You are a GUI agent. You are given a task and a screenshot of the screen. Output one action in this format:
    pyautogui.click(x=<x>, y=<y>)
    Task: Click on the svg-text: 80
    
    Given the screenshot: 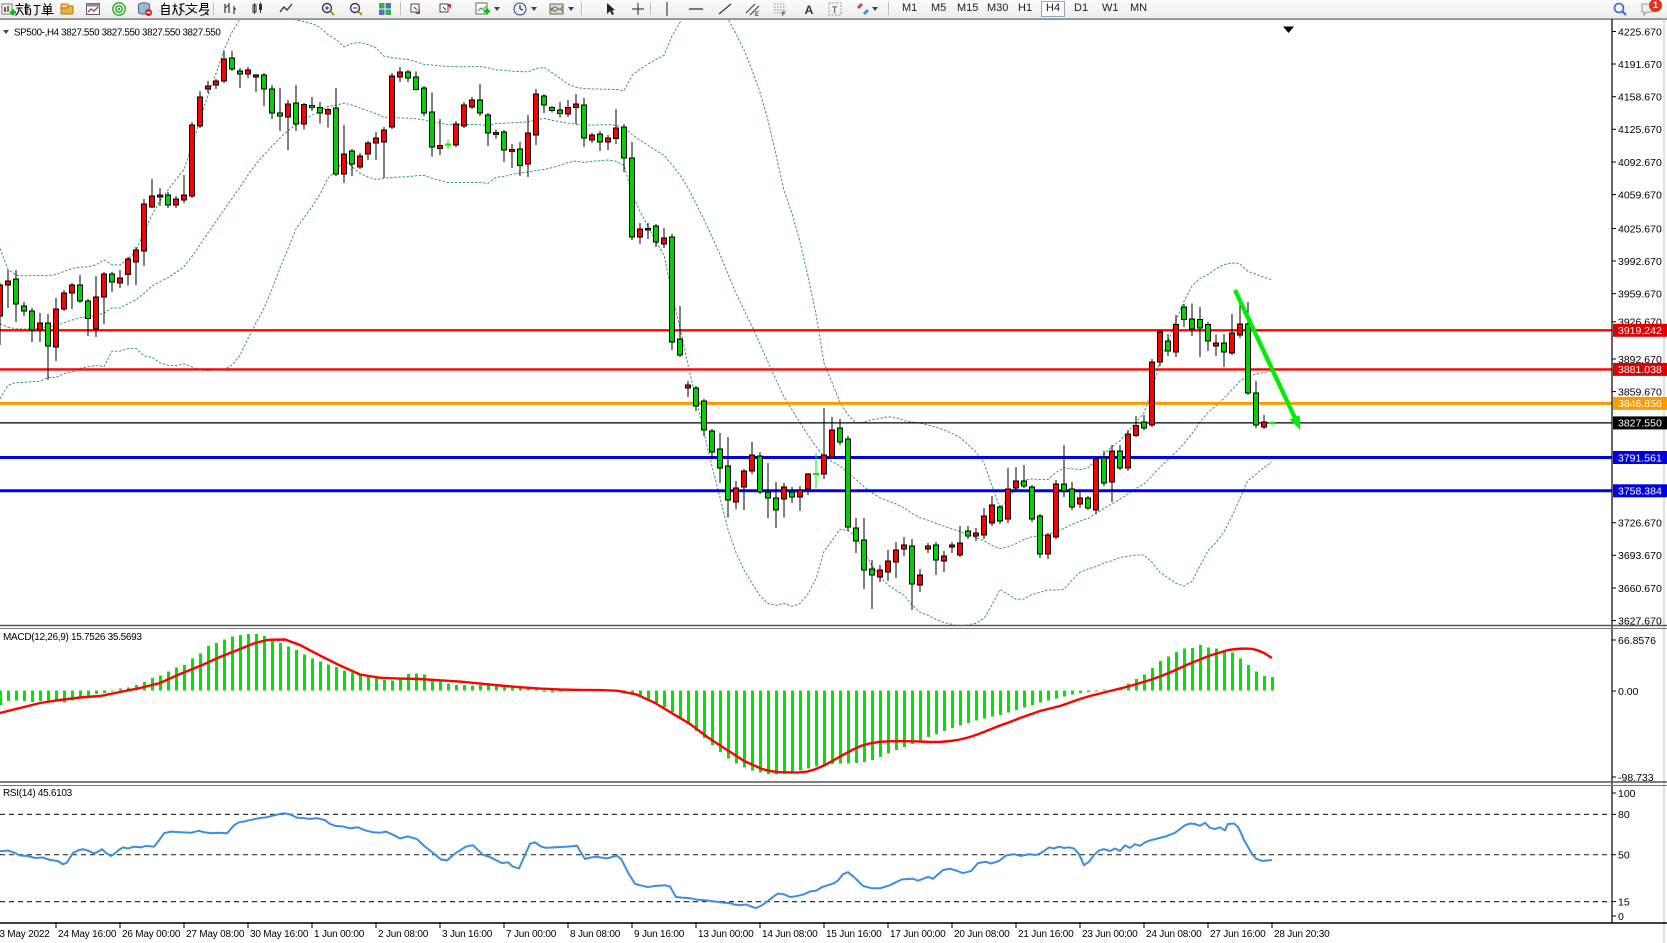 What is the action you would take?
    pyautogui.click(x=1624, y=815)
    